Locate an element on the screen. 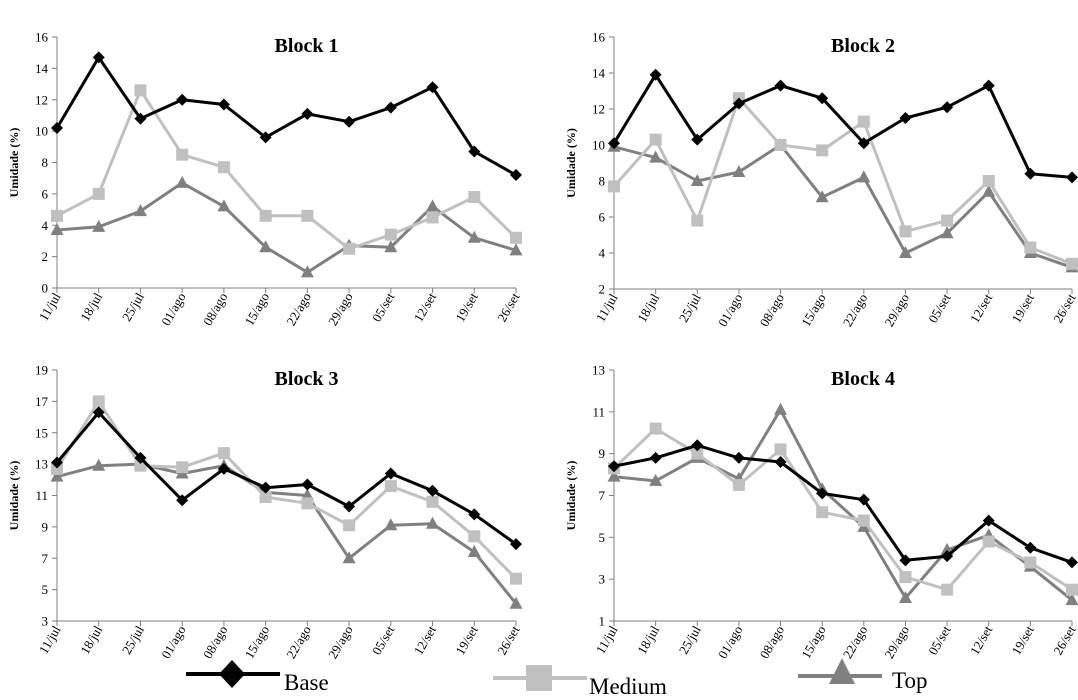  y-tick-label: 10 is located at coordinates (598, 145).